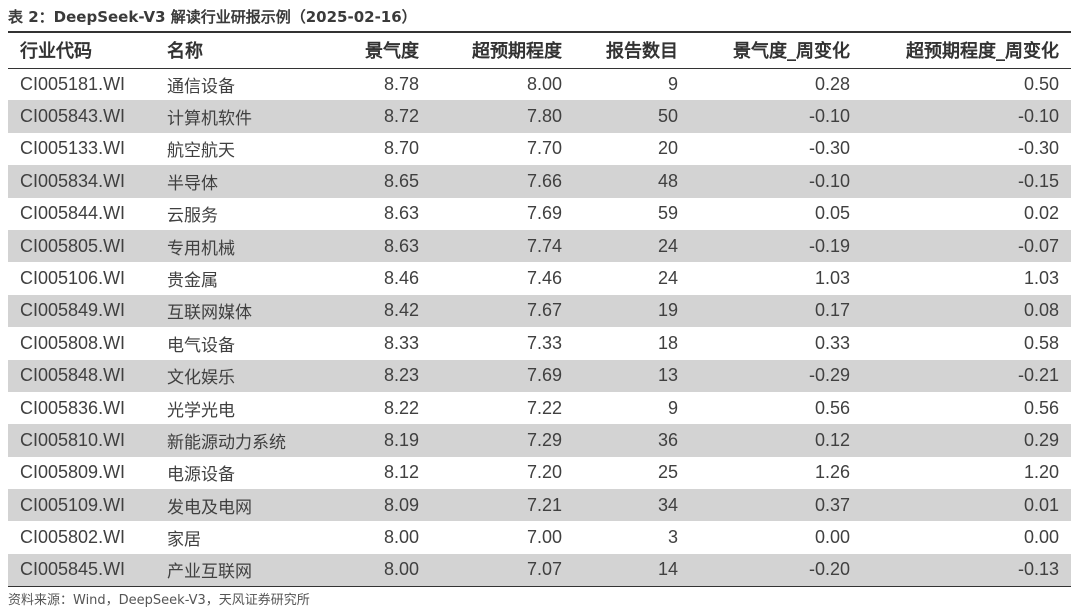 This screenshot has height=613, width=1080. I want to click on cell-prosperity: 8.23, so click(401, 375).